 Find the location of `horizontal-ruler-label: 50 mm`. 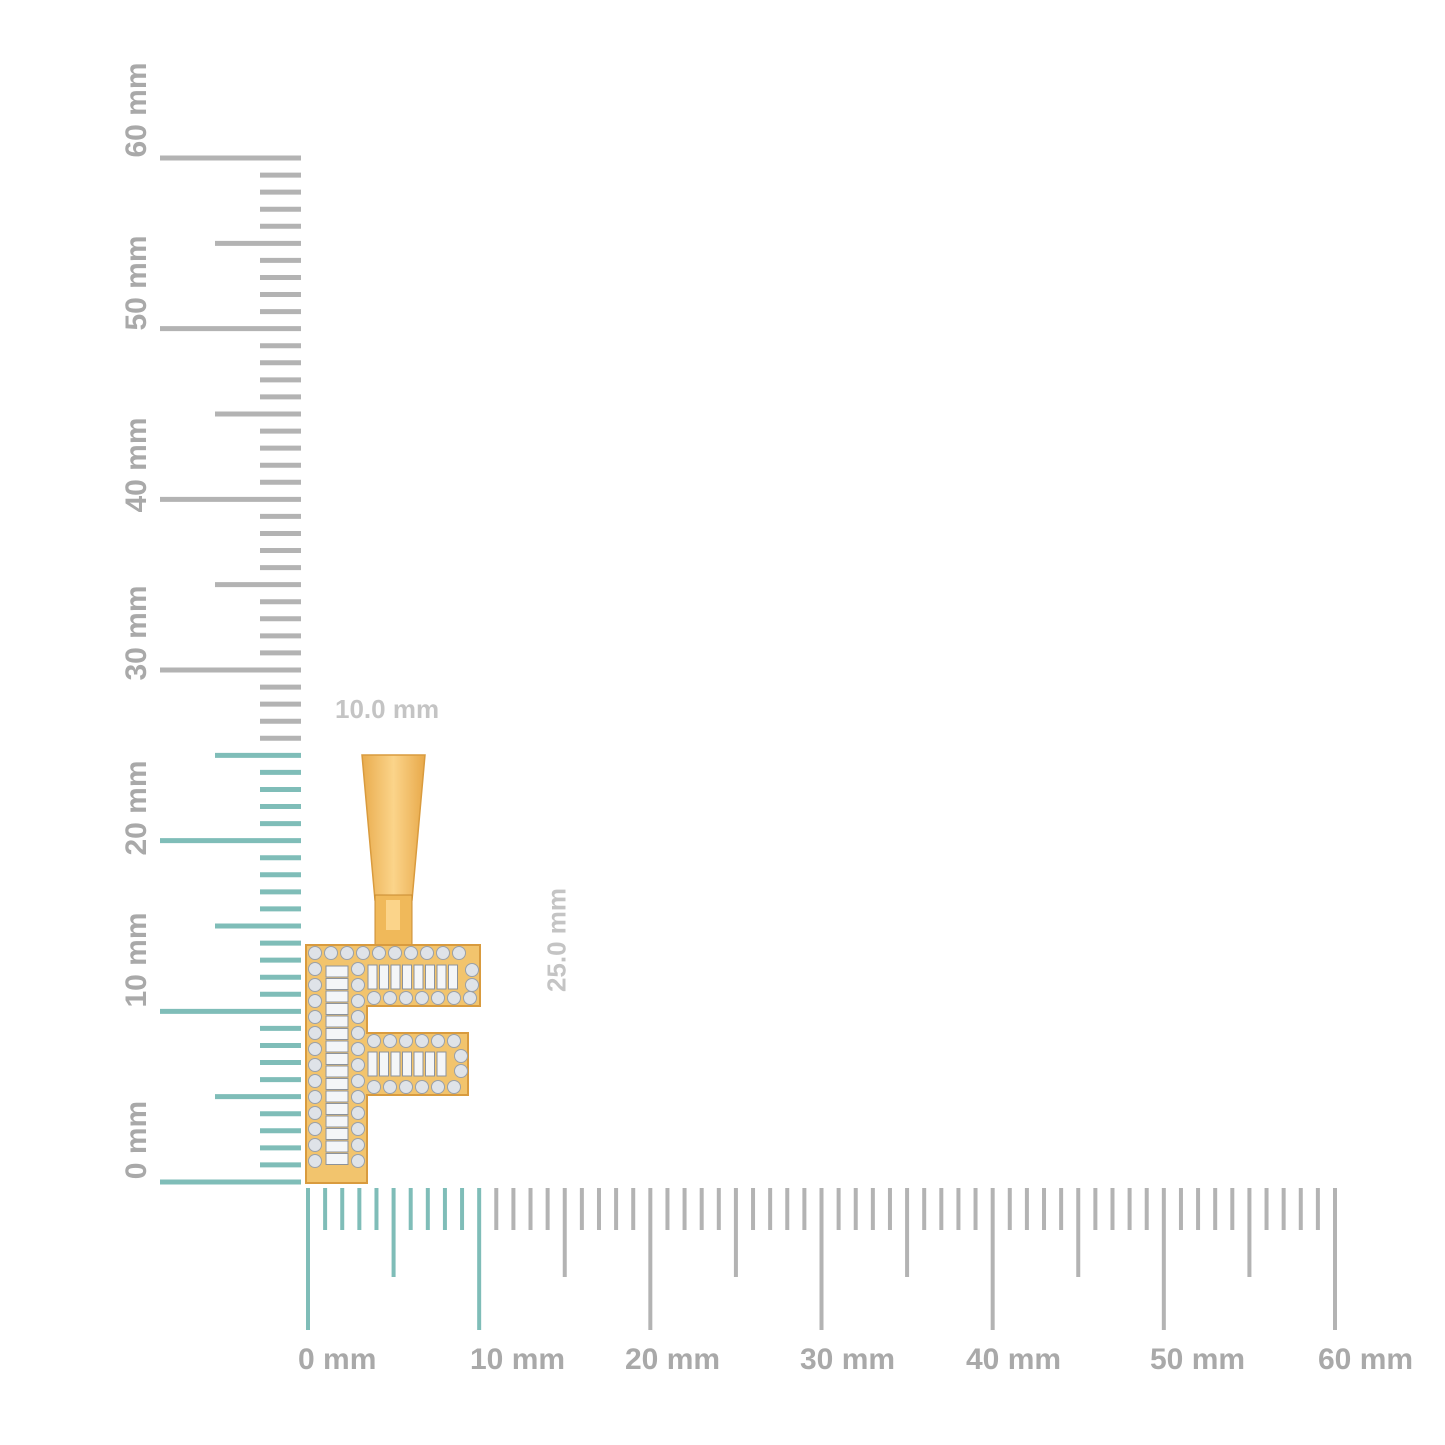

horizontal-ruler-label: 50 mm is located at coordinates (1198, 1359).